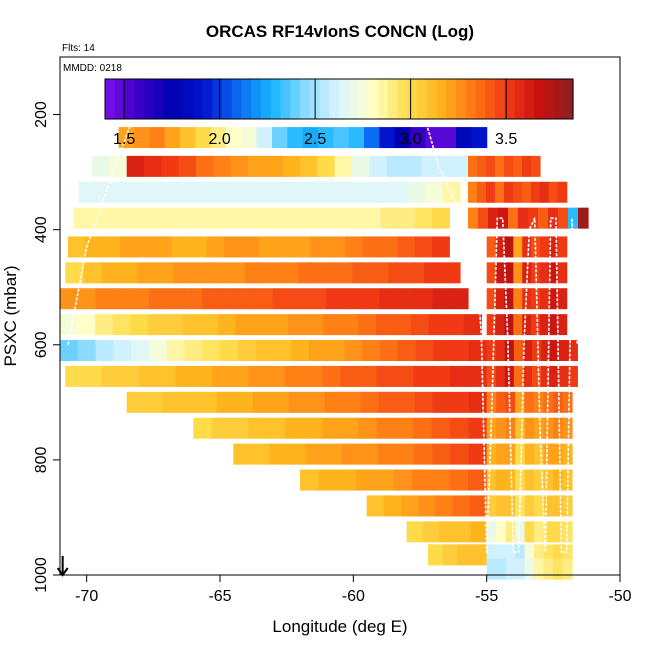  What do you see at coordinates (339, 113) in the screenshot?
I see `colorbar: 1.5 2.0 2.5 3.0 3.5` at bounding box center [339, 113].